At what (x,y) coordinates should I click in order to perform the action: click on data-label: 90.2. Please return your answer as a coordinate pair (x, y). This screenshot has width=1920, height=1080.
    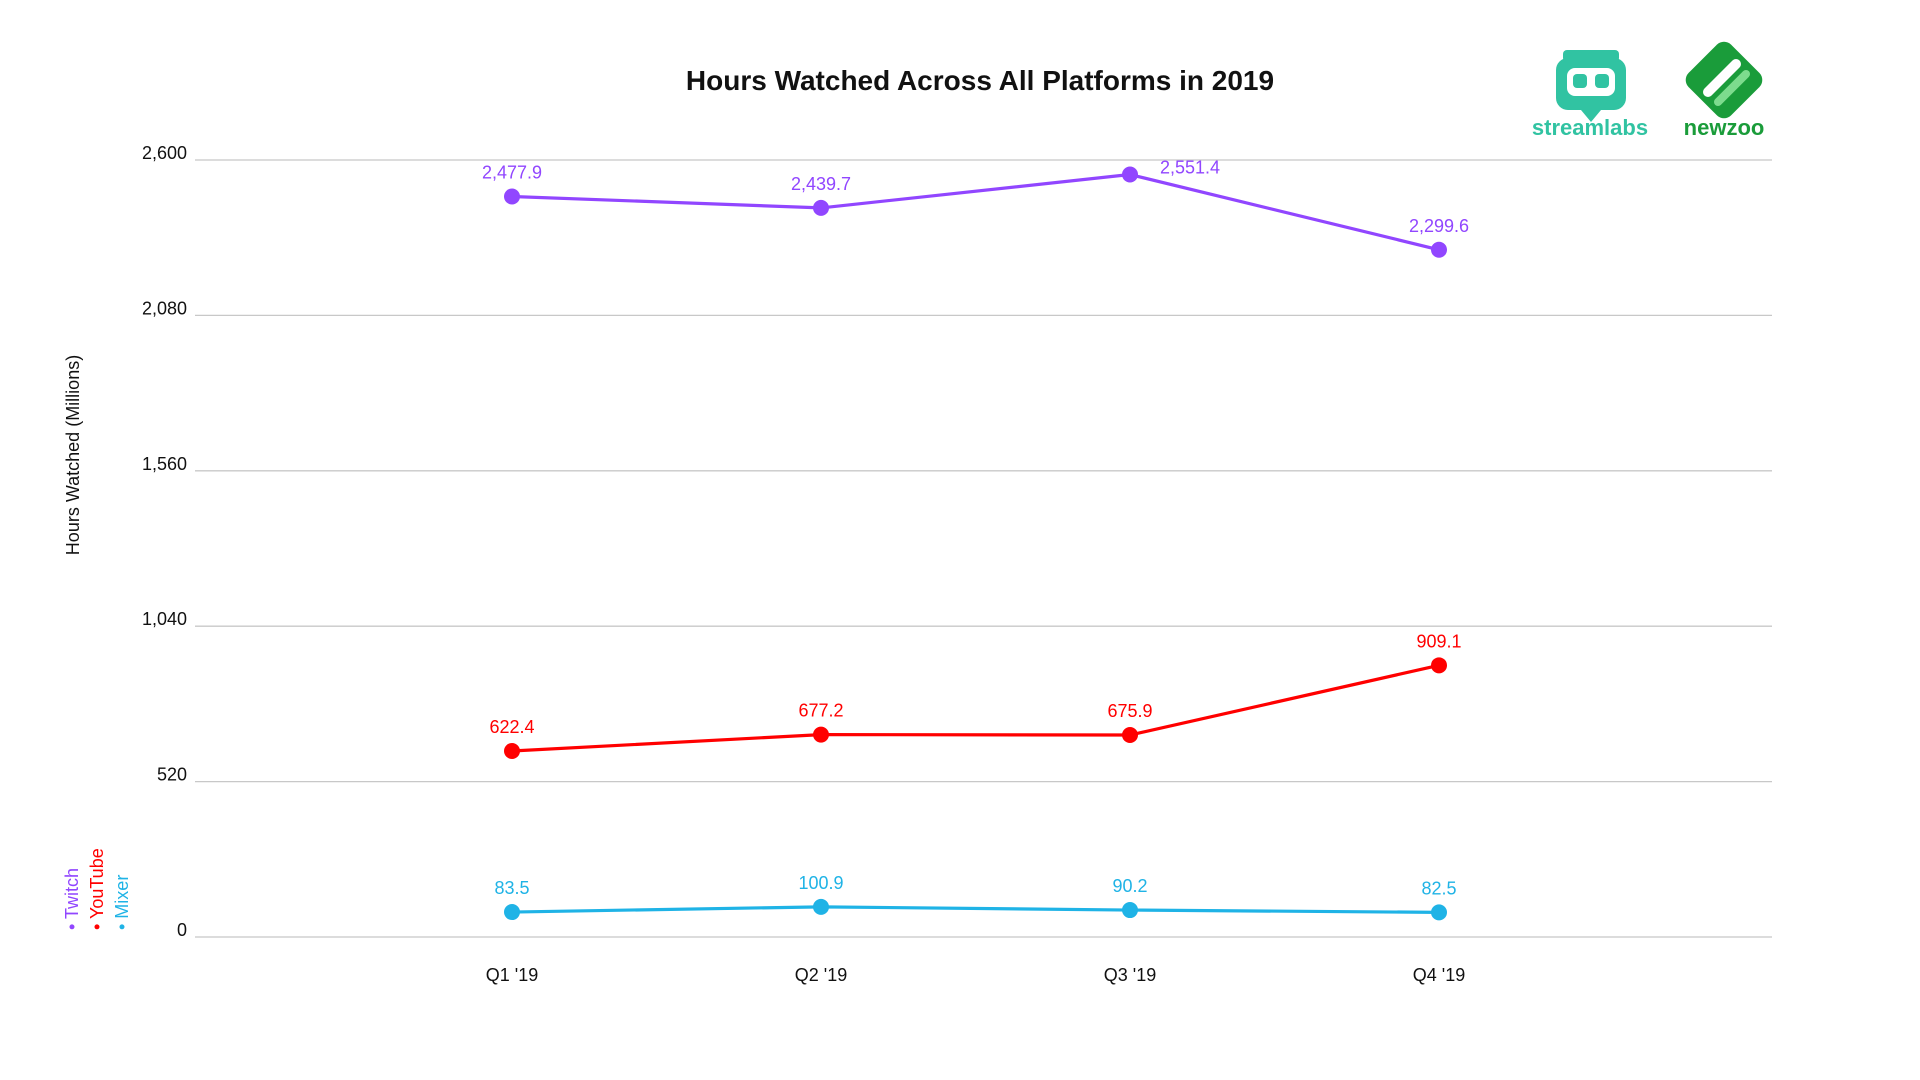
    Looking at the image, I should click on (1129, 886).